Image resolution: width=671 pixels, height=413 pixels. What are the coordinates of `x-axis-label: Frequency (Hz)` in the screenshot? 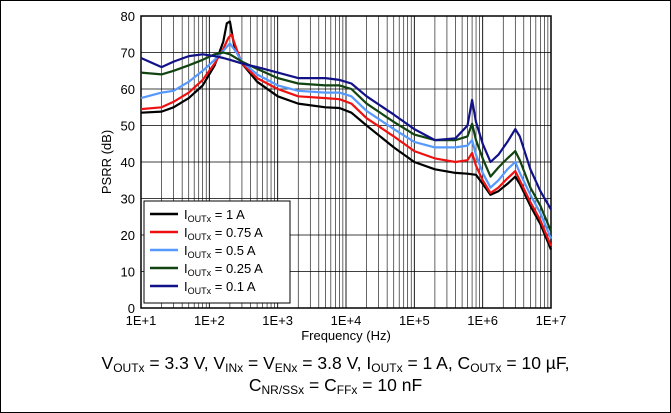 It's located at (346, 335).